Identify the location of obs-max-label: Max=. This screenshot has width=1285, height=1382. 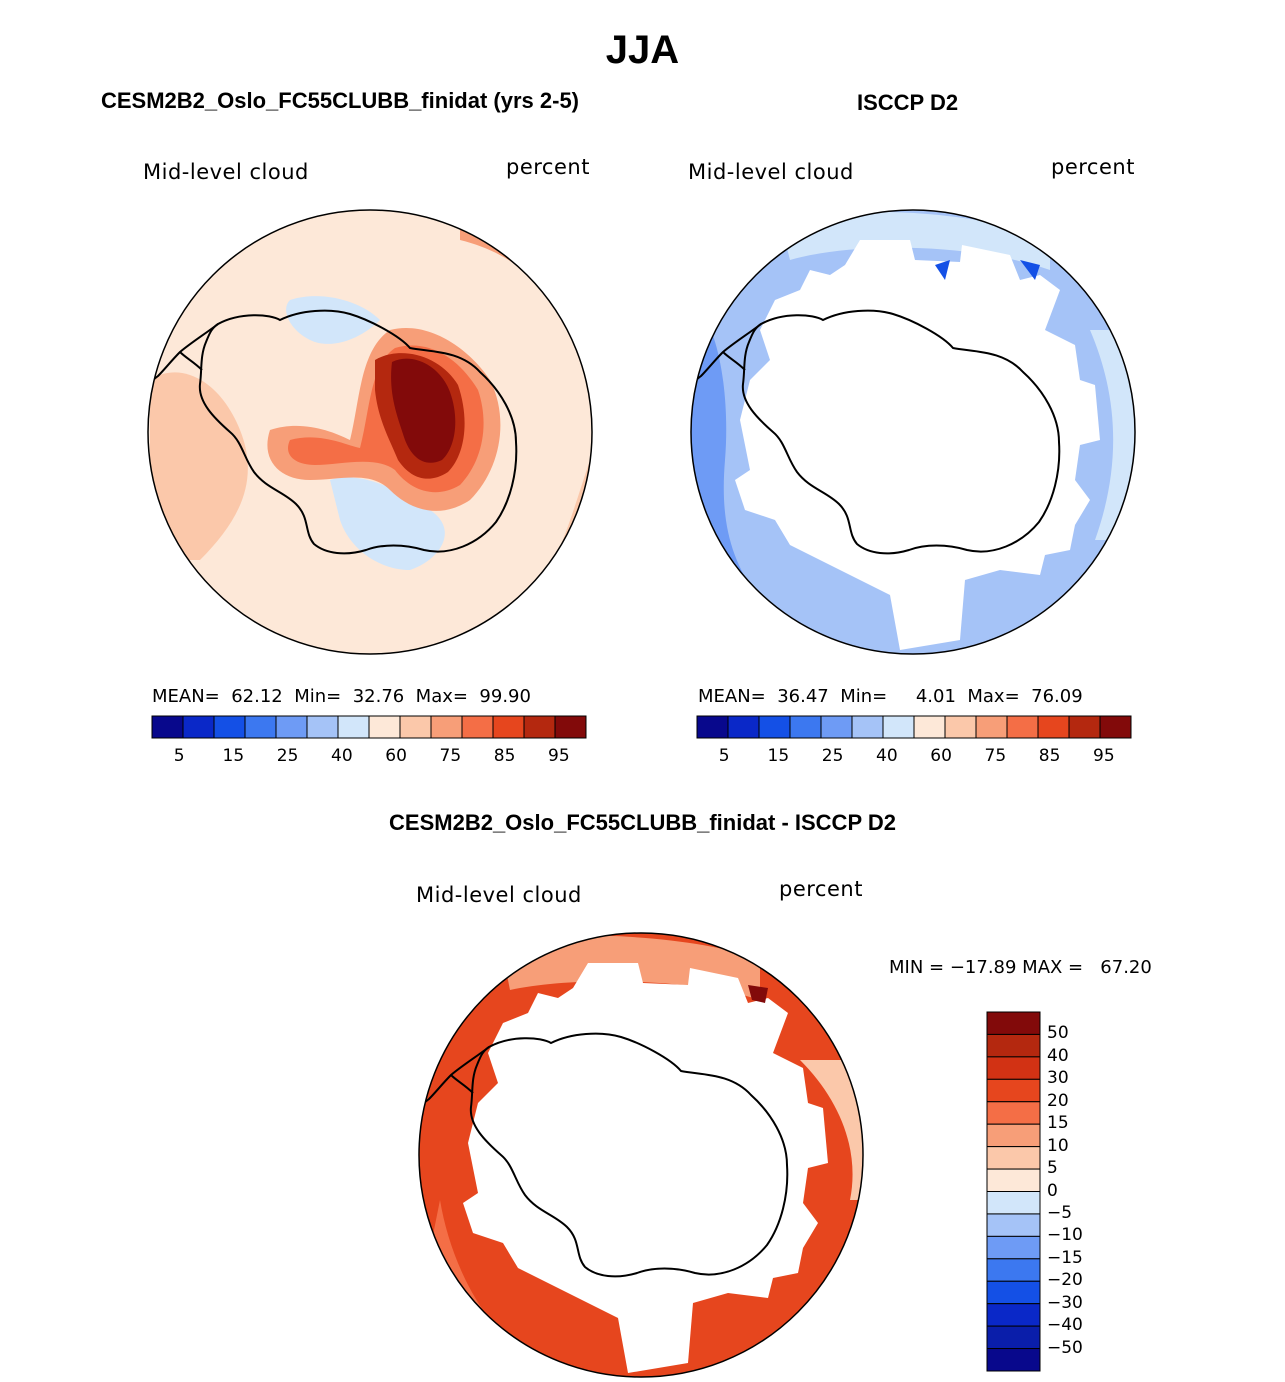
(993, 696).